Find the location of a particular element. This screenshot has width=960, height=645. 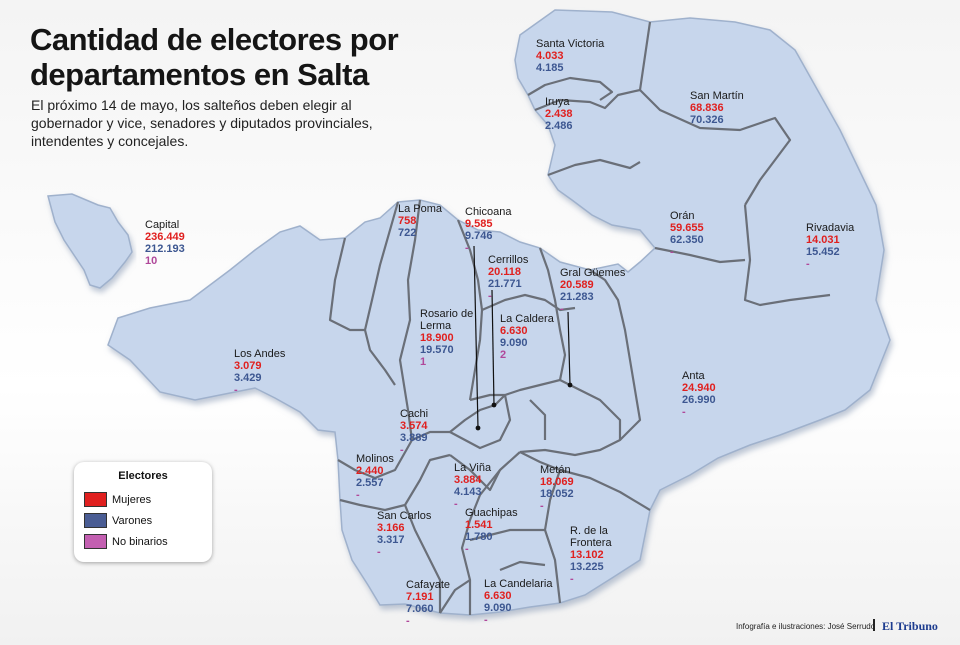

legend-item-varones: Varones is located at coordinates (143, 520).